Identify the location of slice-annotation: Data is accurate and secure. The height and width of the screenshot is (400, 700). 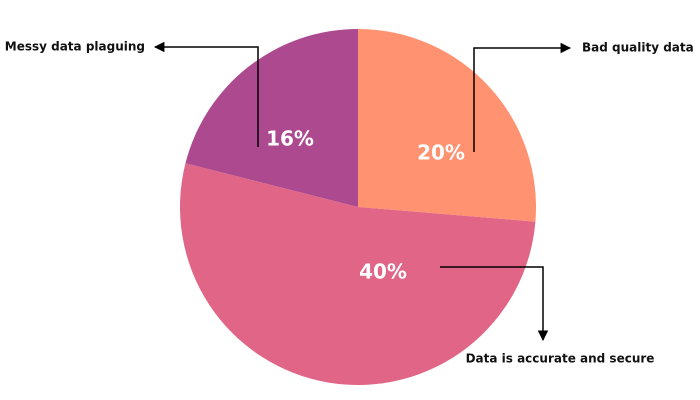
(560, 359).